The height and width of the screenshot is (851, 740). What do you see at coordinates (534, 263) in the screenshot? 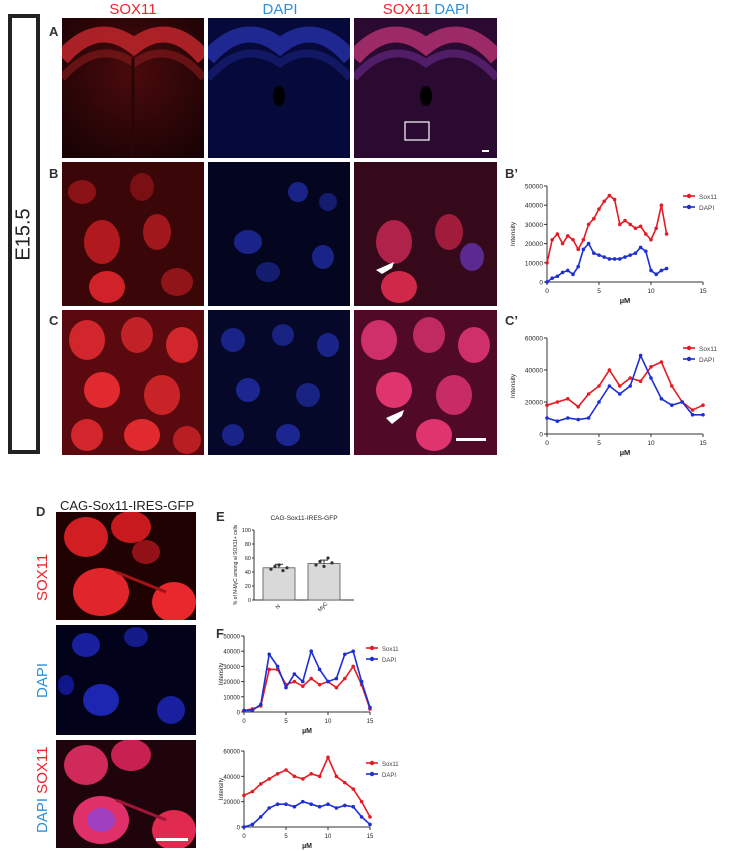
I see `y-tick-label: 10000` at bounding box center [534, 263].